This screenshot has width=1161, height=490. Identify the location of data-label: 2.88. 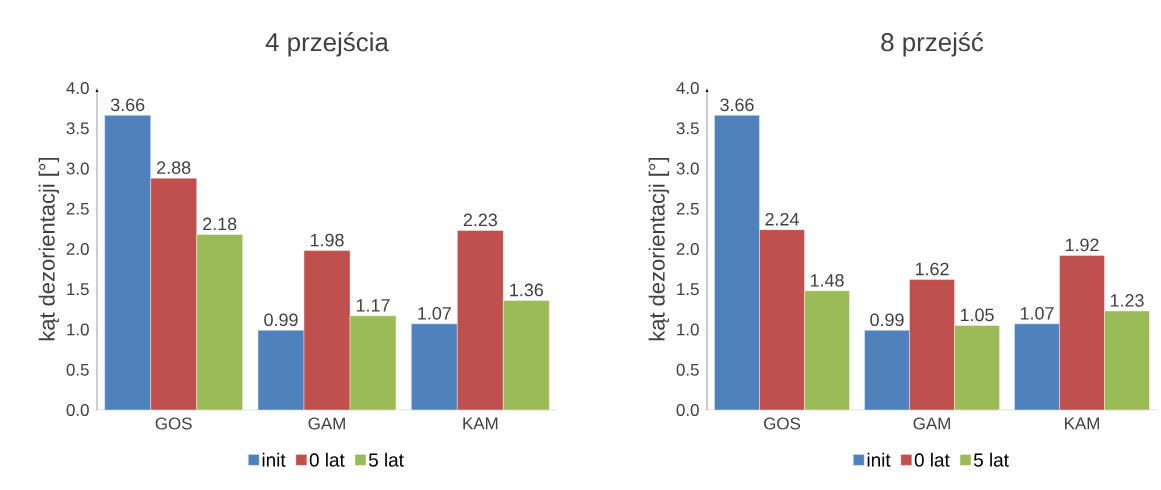
(174, 167).